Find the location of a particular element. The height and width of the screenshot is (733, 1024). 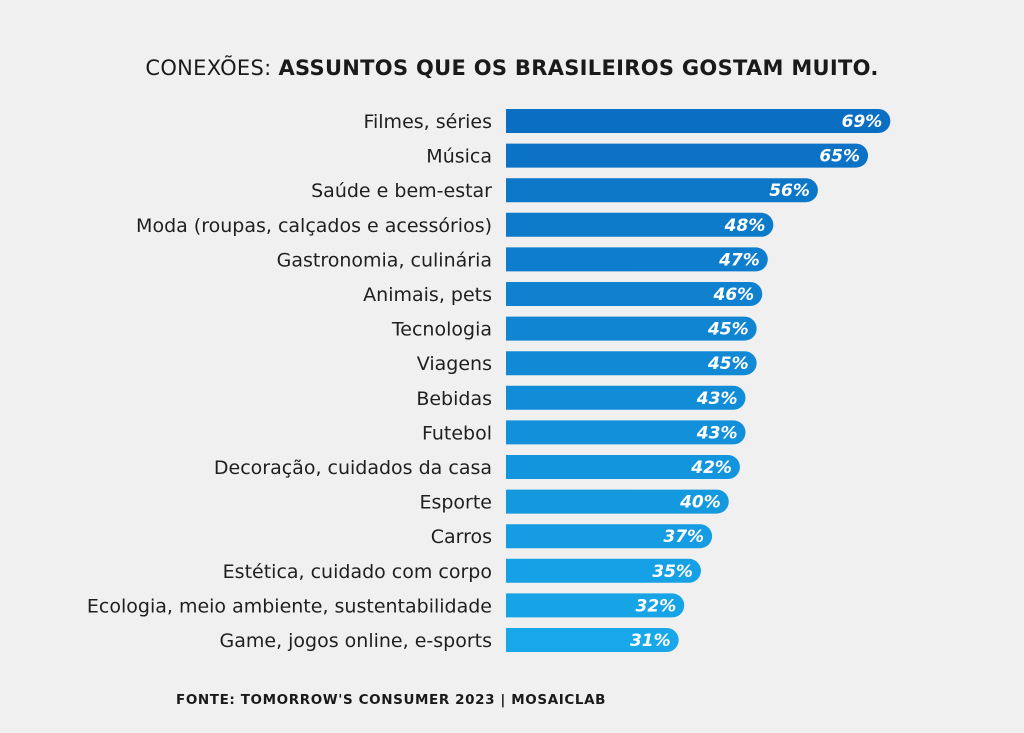

category-label-5: Gastronomia, culinária is located at coordinates (384, 260).